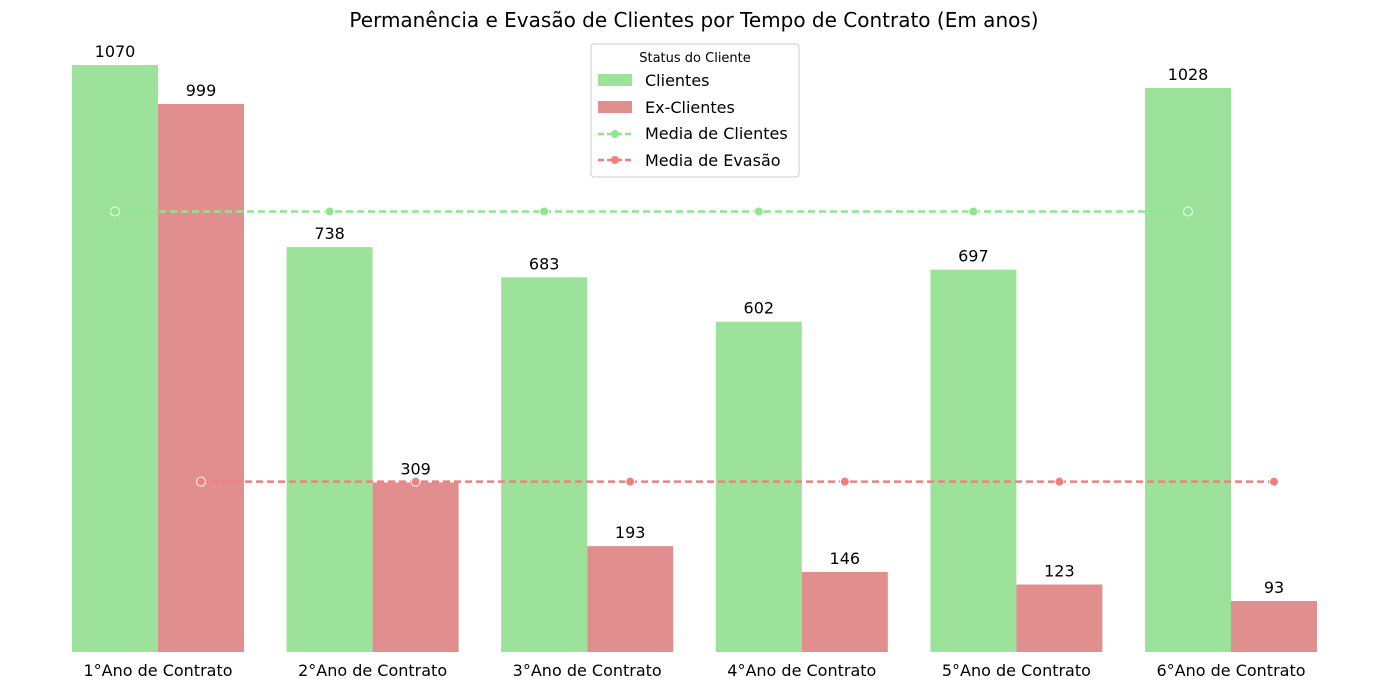  What do you see at coordinates (1016, 670) in the screenshot?
I see `x-tick-label-5: 5°Ano de Contrato` at bounding box center [1016, 670].